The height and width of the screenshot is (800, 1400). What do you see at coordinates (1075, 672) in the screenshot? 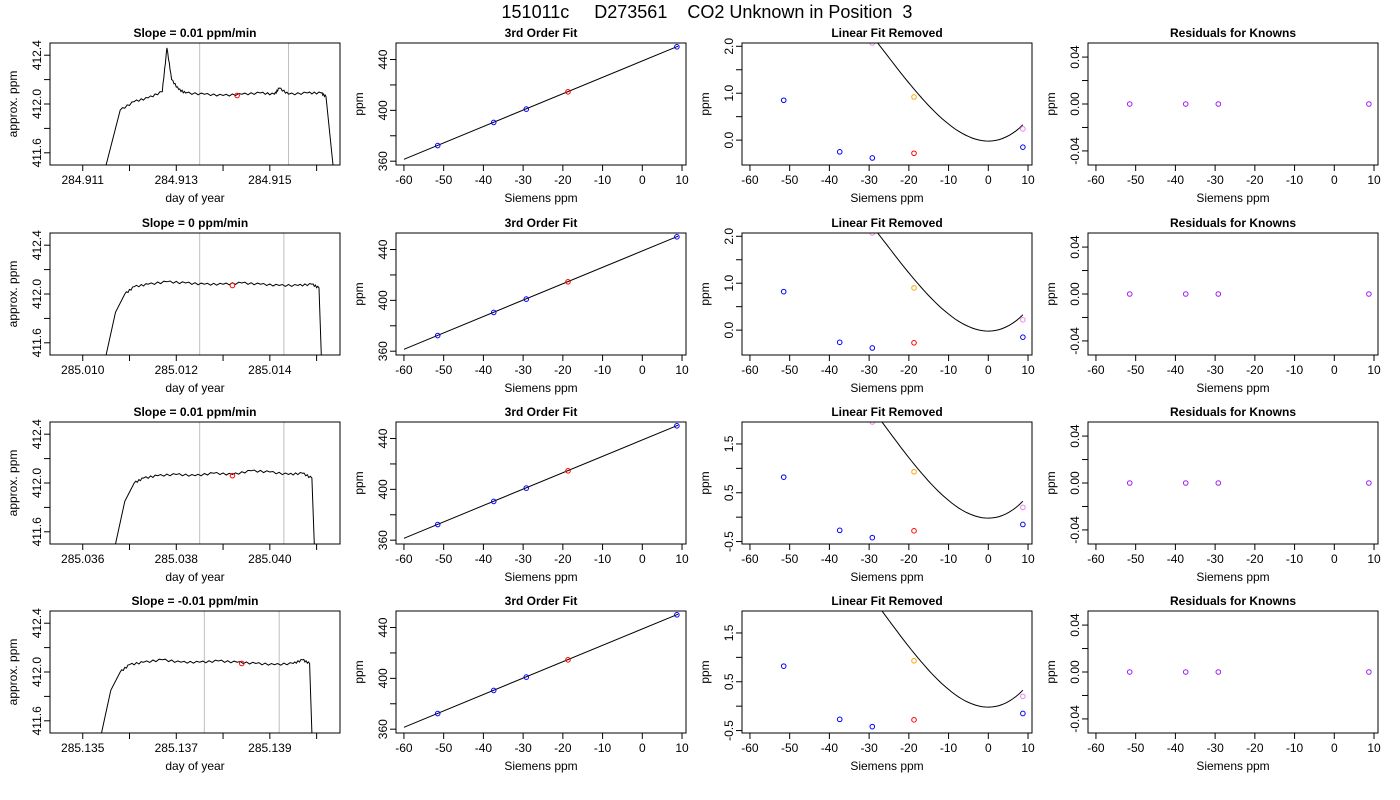
I see `y-tick-label: 0.00` at bounding box center [1075, 672].